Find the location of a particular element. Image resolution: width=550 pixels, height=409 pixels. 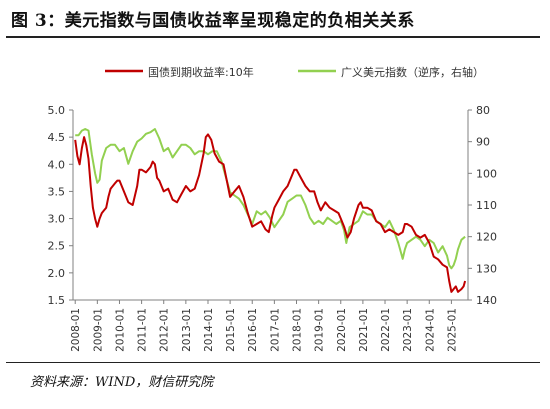

left-tick-label: 4.5 is located at coordinates (57, 137).